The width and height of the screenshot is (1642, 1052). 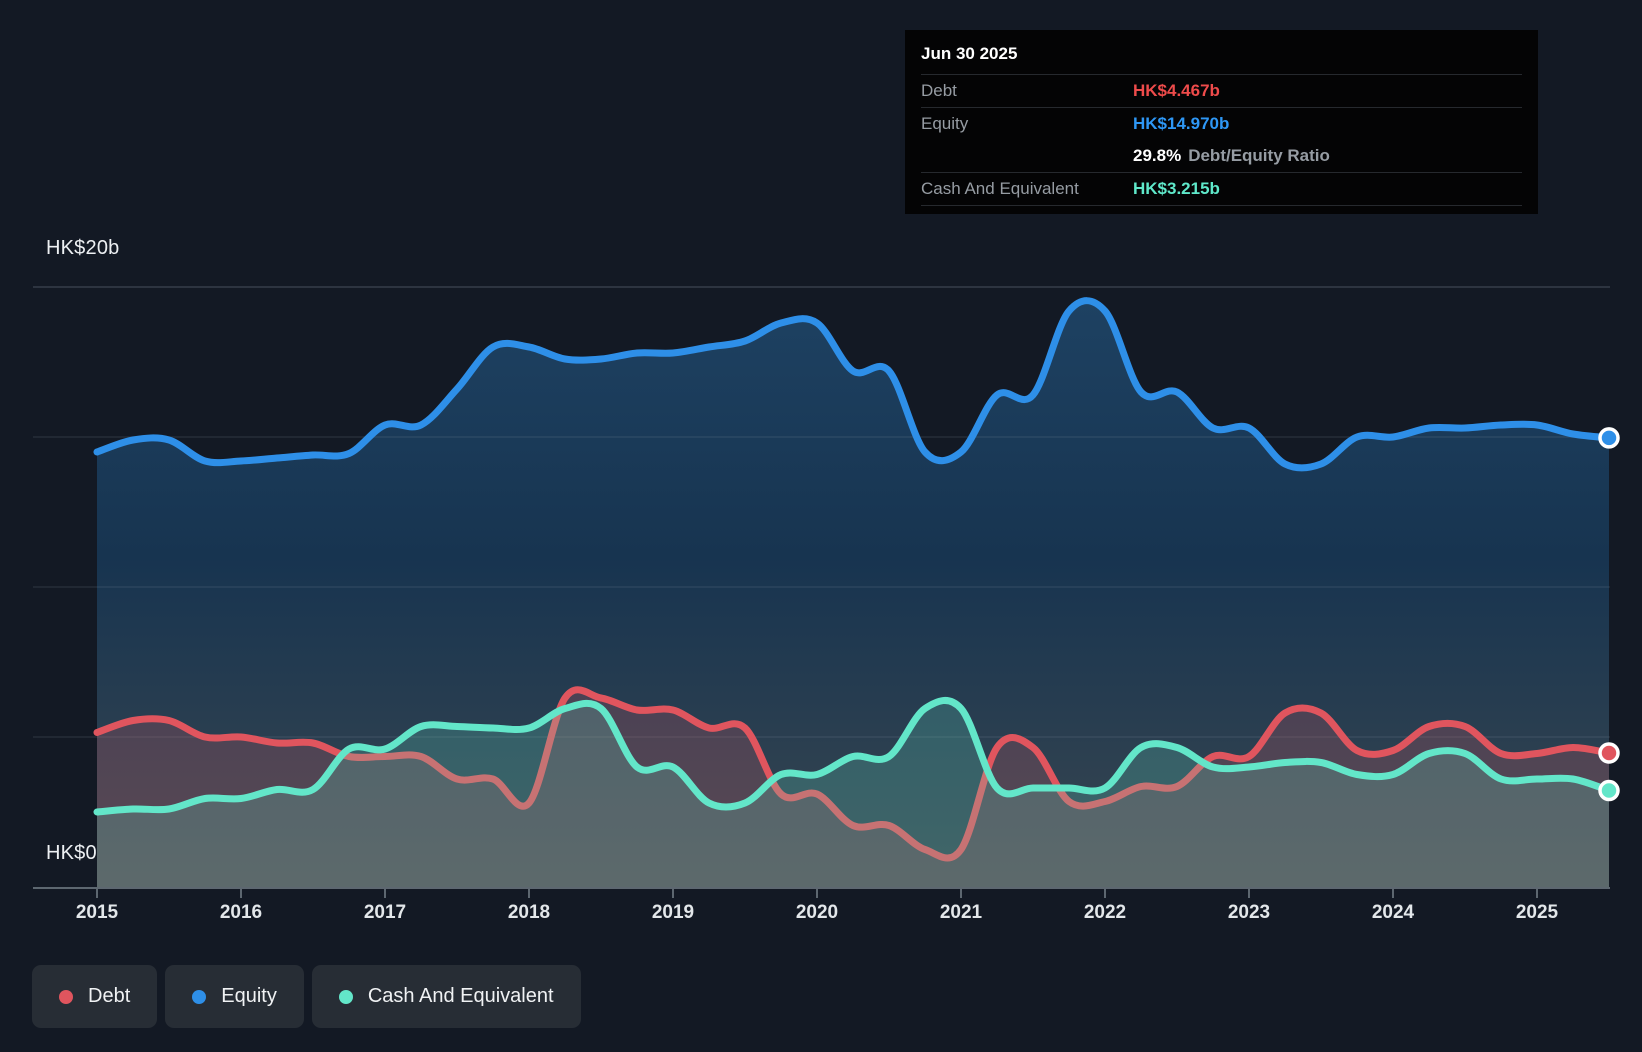 I want to click on x-tick-label-2020: 2020, so click(x=817, y=912).